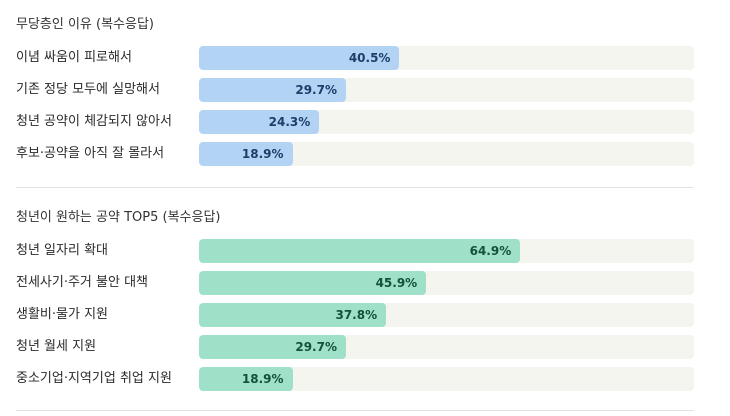 The width and height of the screenshot is (730, 416). I want to click on pledges-row: 전세사기·주거 불안 대책 45.9%, so click(355, 283).